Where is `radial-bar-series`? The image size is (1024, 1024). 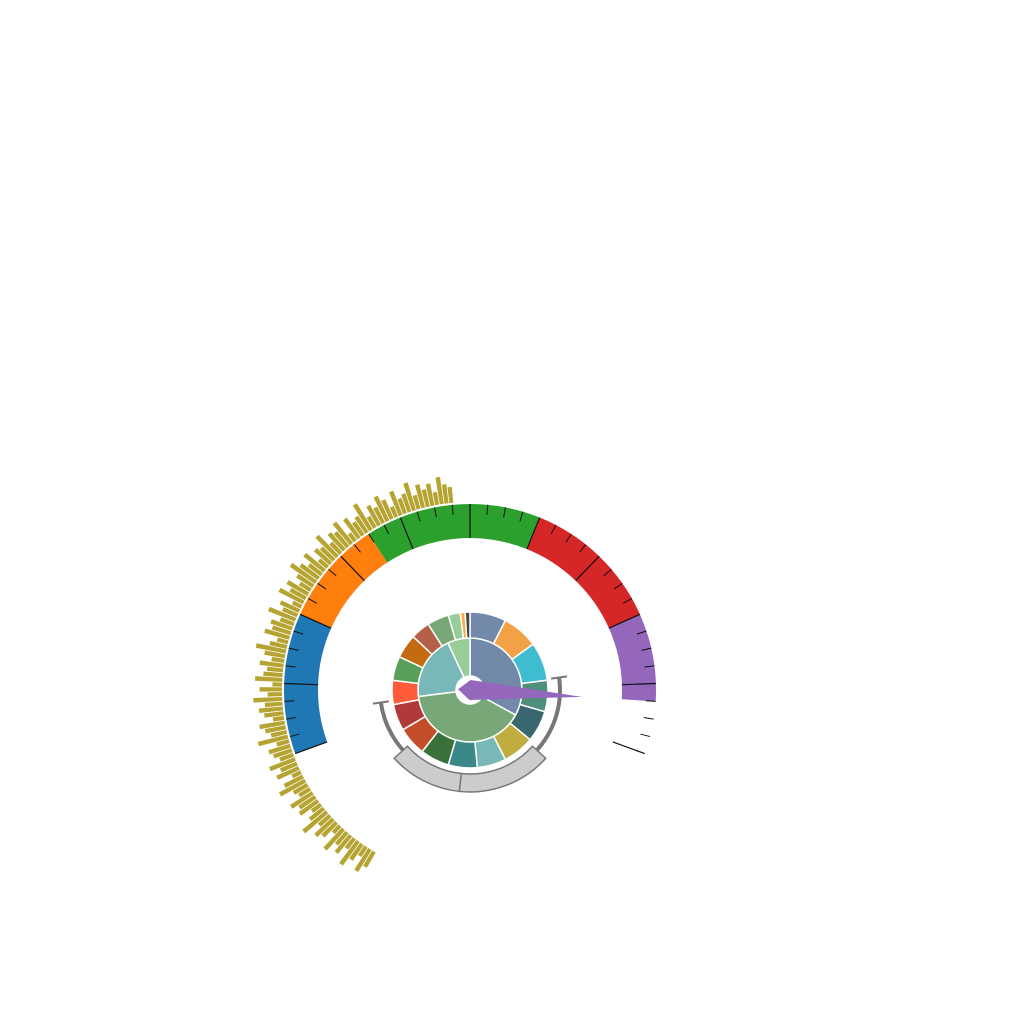 radial-bar-series is located at coordinates (353, 674).